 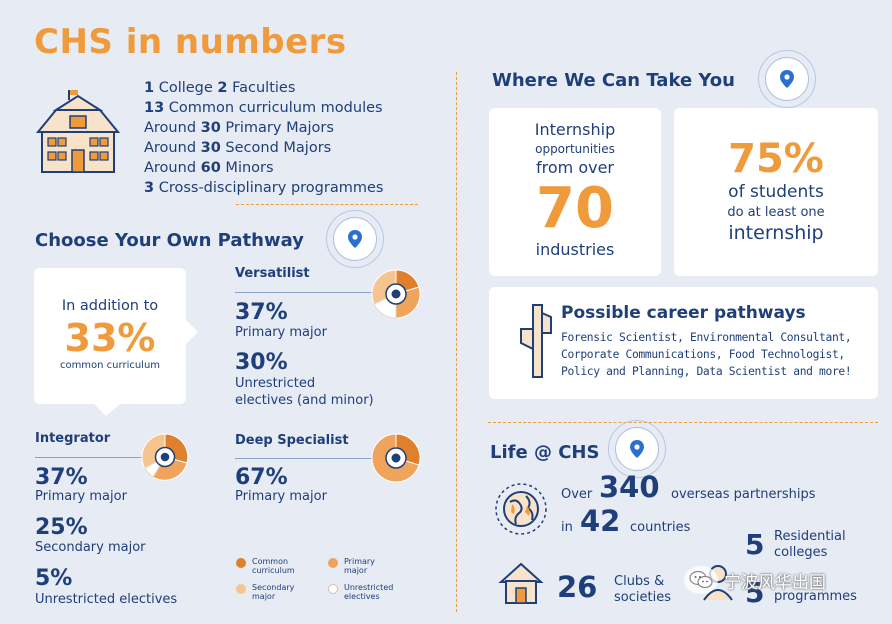 I want to click on partners-text: overseas partnerships, so click(x=743, y=494).